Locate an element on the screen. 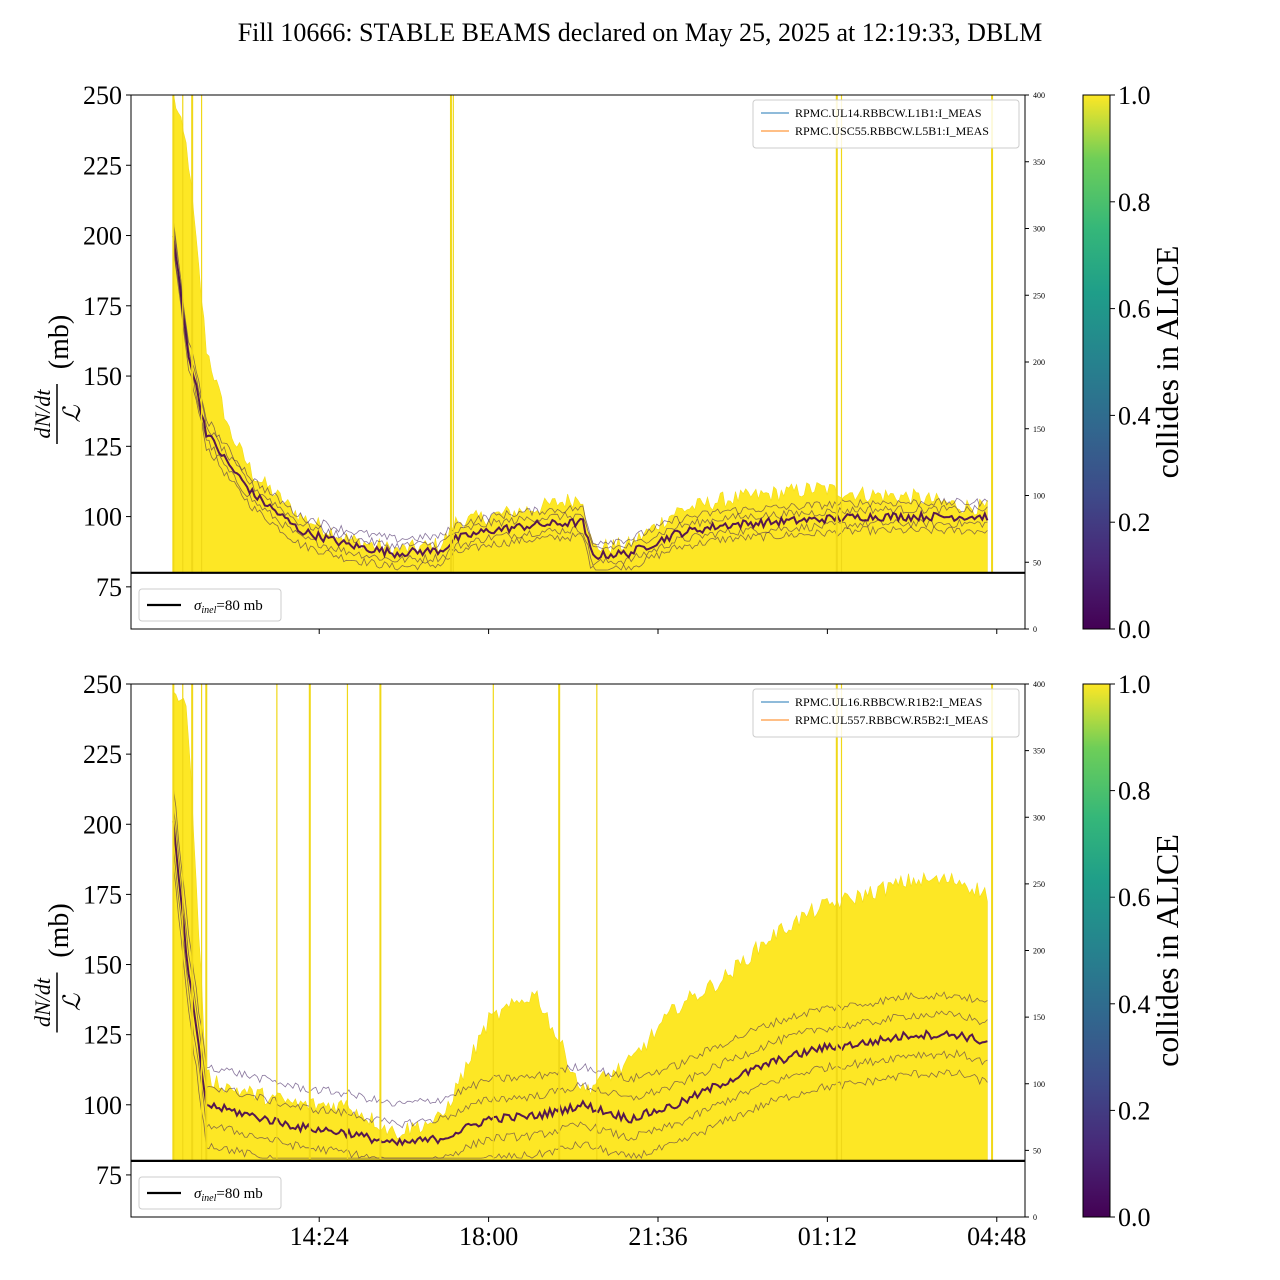  y2tick-label-top-5: 250 is located at coordinates (1039, 295).